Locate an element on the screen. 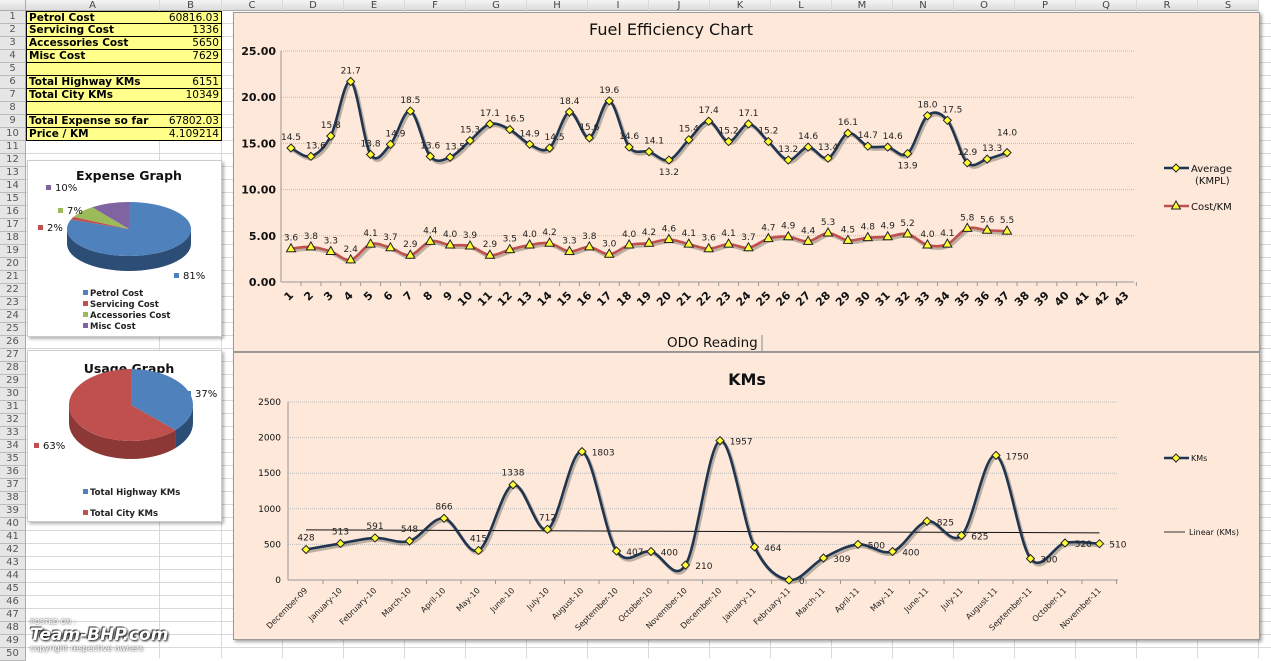 This screenshot has height=661, width=1271. row-header-22: 22 is located at coordinates (13, 290).